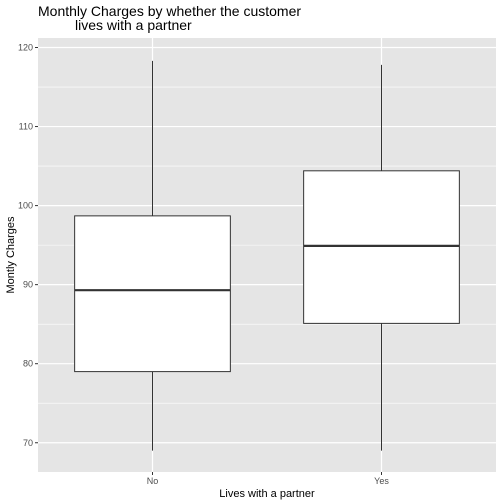 Image resolution: width=504 pixels, height=504 pixels. What do you see at coordinates (169, 11) in the screenshot?
I see `chart-title-line-1: Monthly Charges by whether the customer` at bounding box center [169, 11].